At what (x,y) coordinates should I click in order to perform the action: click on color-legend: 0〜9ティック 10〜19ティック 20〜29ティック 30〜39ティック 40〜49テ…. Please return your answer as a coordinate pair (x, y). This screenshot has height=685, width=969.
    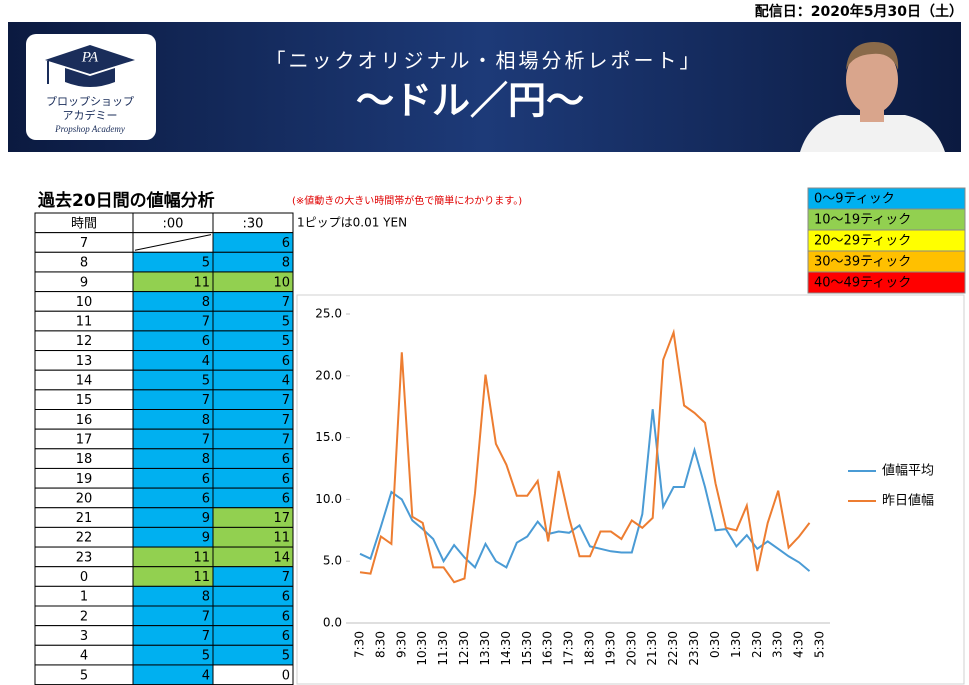
    Looking at the image, I should click on (886, 240).